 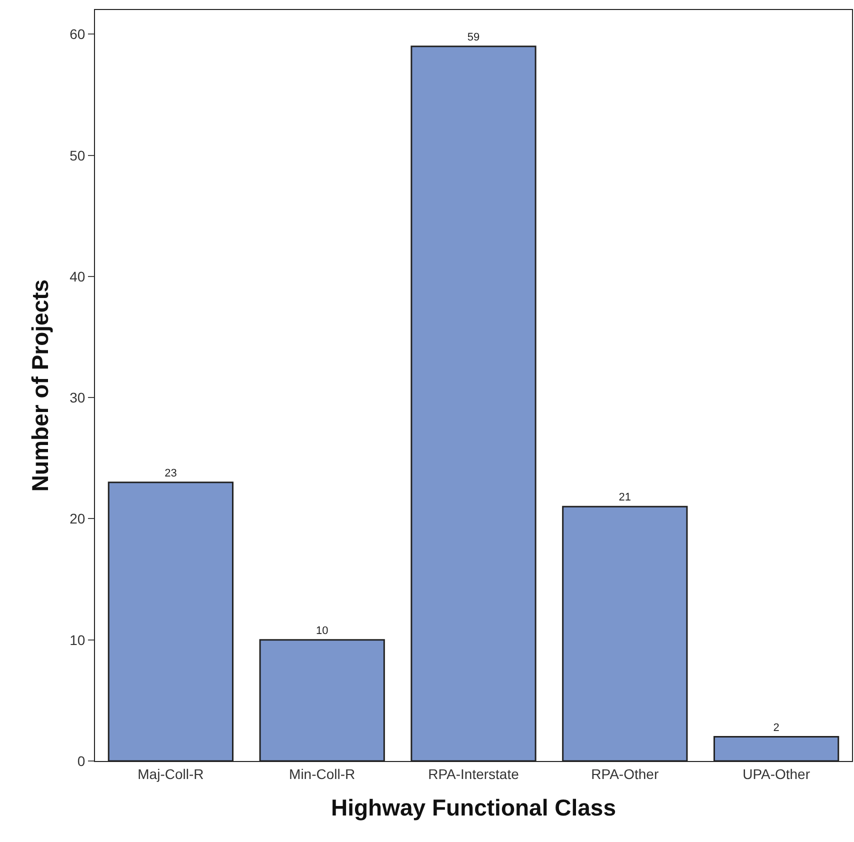 What do you see at coordinates (625, 498) in the screenshot?
I see `data-label: 21` at bounding box center [625, 498].